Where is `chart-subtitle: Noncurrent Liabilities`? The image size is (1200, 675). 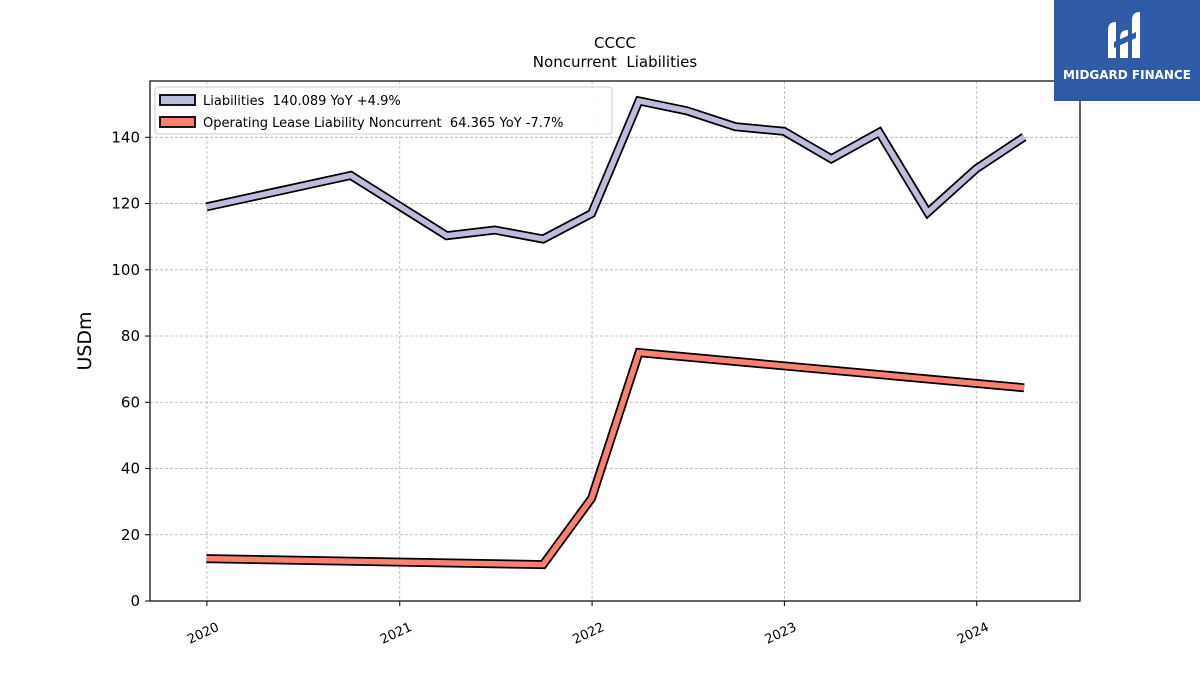
chart-subtitle: Noncurrent Liabilities is located at coordinates (615, 62).